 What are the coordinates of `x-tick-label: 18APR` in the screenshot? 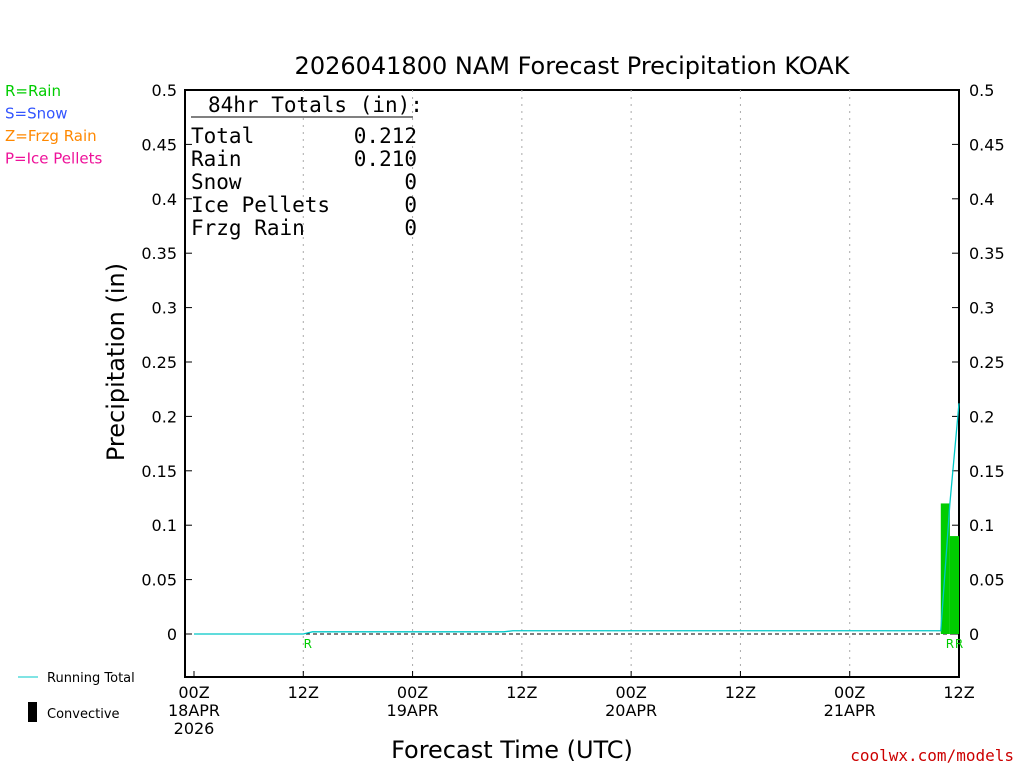 It's located at (194, 710).